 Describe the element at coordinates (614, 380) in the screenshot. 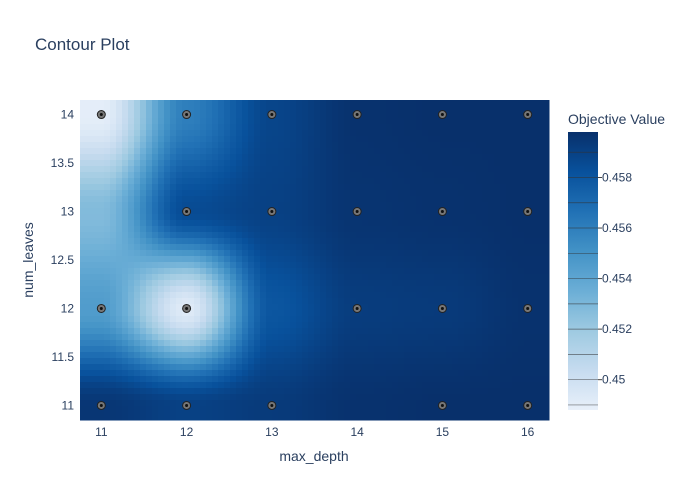

I see `colorbar-tick-label: 0.45` at that location.